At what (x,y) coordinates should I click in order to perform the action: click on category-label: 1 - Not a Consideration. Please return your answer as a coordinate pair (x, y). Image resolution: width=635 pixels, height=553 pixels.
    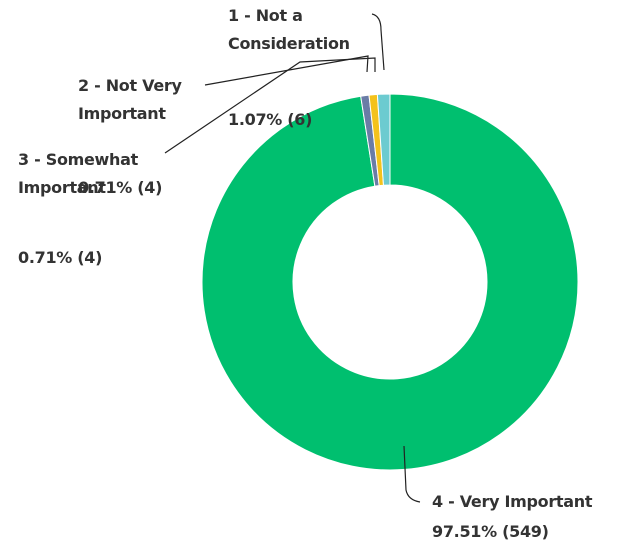
    Looking at the image, I should click on (289, 29).